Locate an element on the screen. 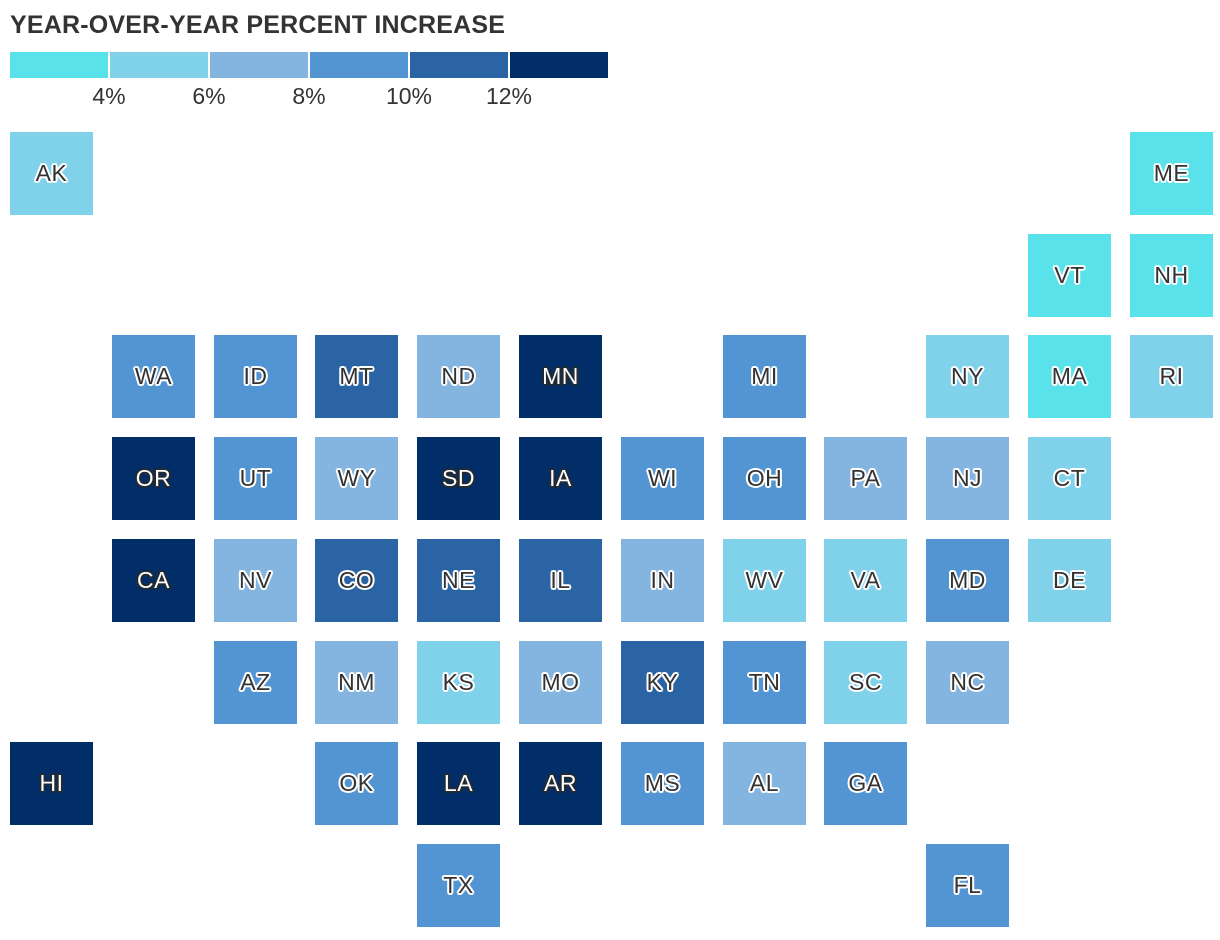 This screenshot has height=940, width=1220. chart-title: YEAR-OVER-YEAR PERCENT INCREASE is located at coordinates (258, 25).